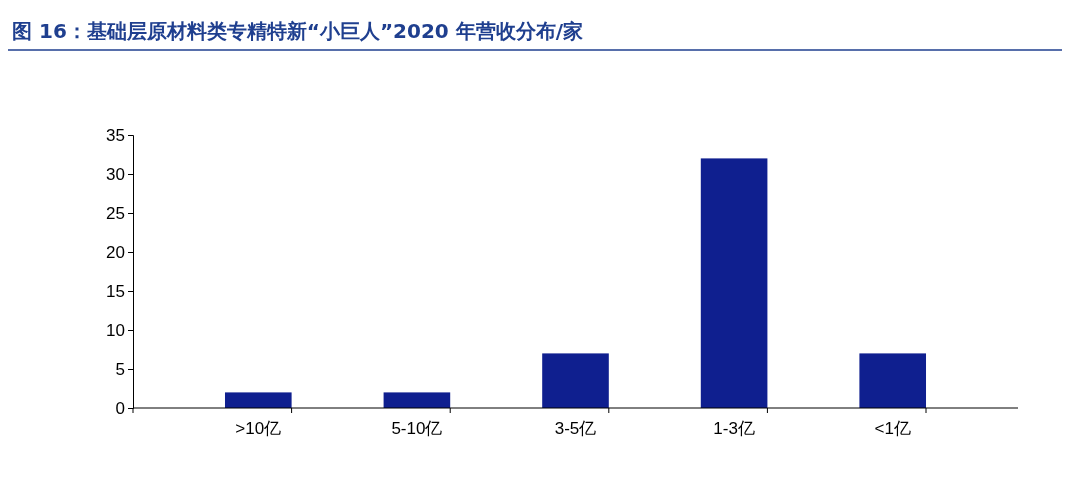 This screenshot has height=490, width=1080. What do you see at coordinates (892, 429) in the screenshot?
I see `x-tick-label: <1亿` at bounding box center [892, 429].